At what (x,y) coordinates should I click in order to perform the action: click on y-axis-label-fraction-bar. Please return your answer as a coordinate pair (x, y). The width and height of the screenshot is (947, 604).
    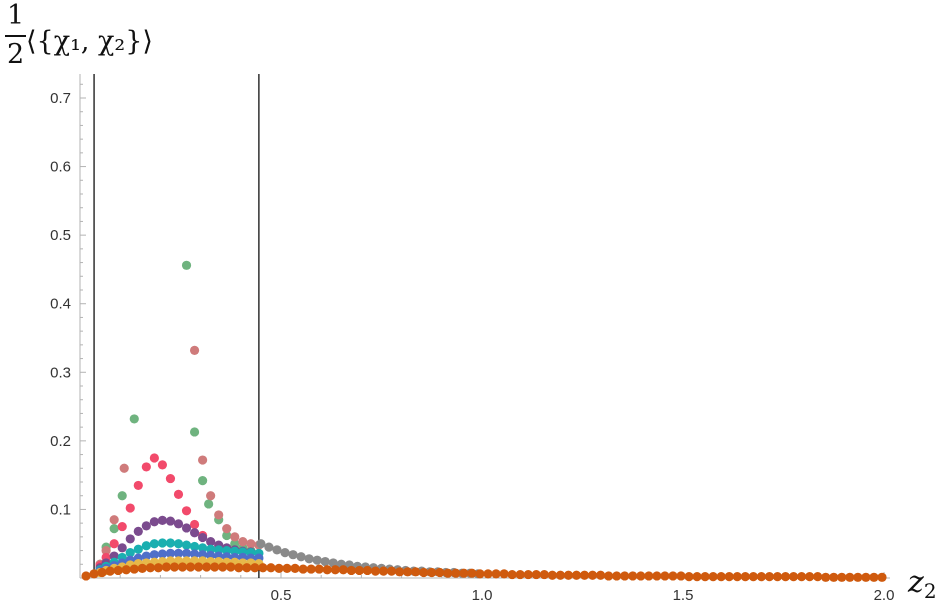
    Looking at the image, I should click on (15, 36).